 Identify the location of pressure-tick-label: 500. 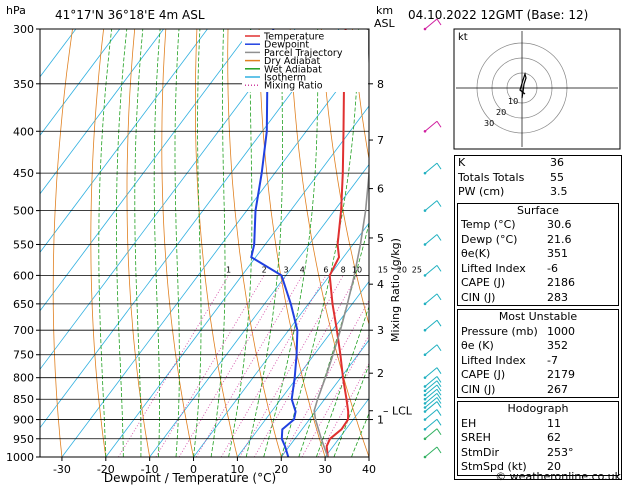
(23, 211).